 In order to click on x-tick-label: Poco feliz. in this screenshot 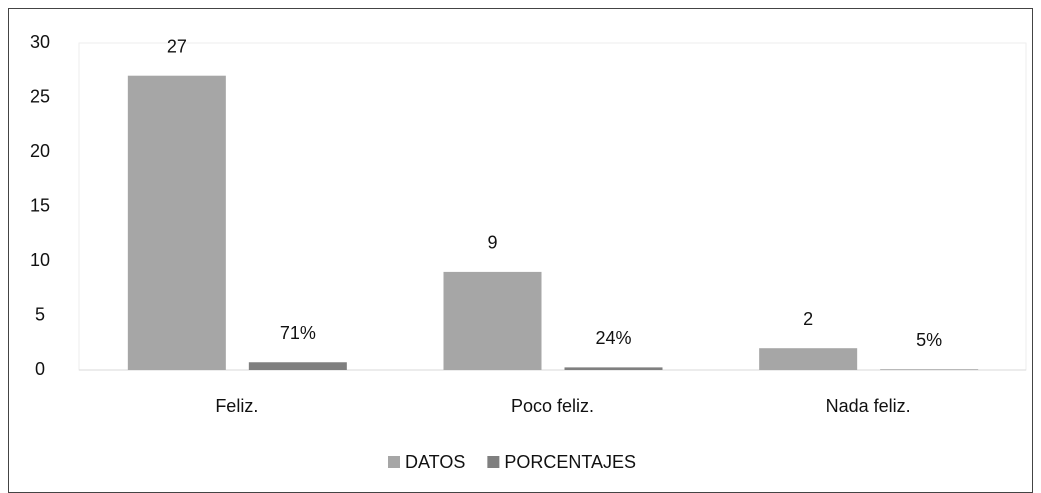, I will do `click(552, 406)`.